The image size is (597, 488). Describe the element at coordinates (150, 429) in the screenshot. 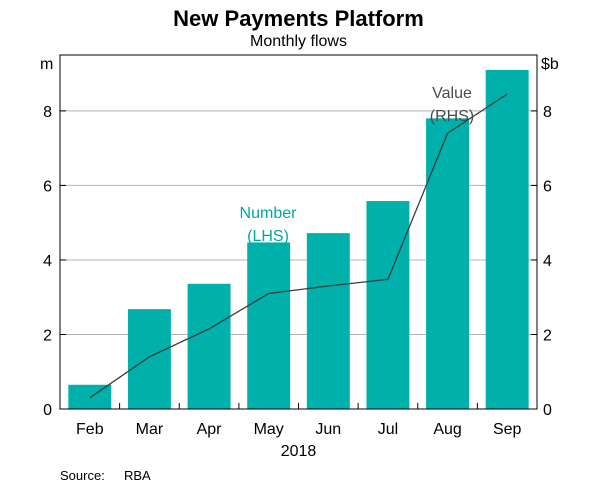

I see `x-tick-label: Mar` at that location.